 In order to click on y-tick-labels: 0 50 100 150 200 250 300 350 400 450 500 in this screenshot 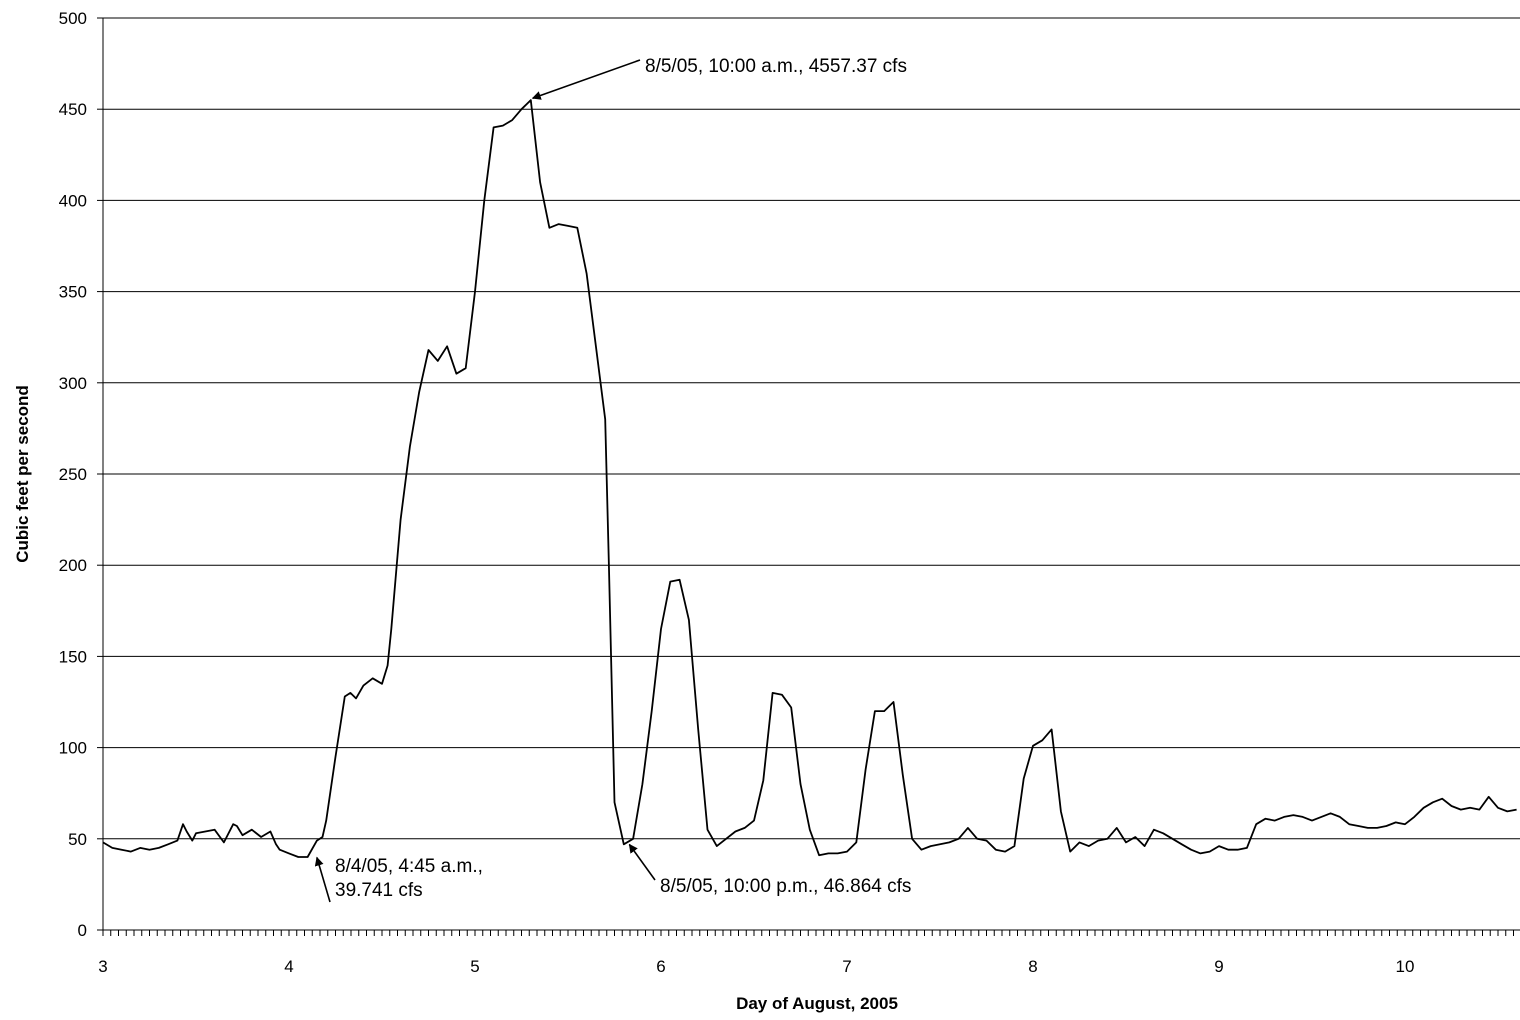, I will do `click(73, 474)`.